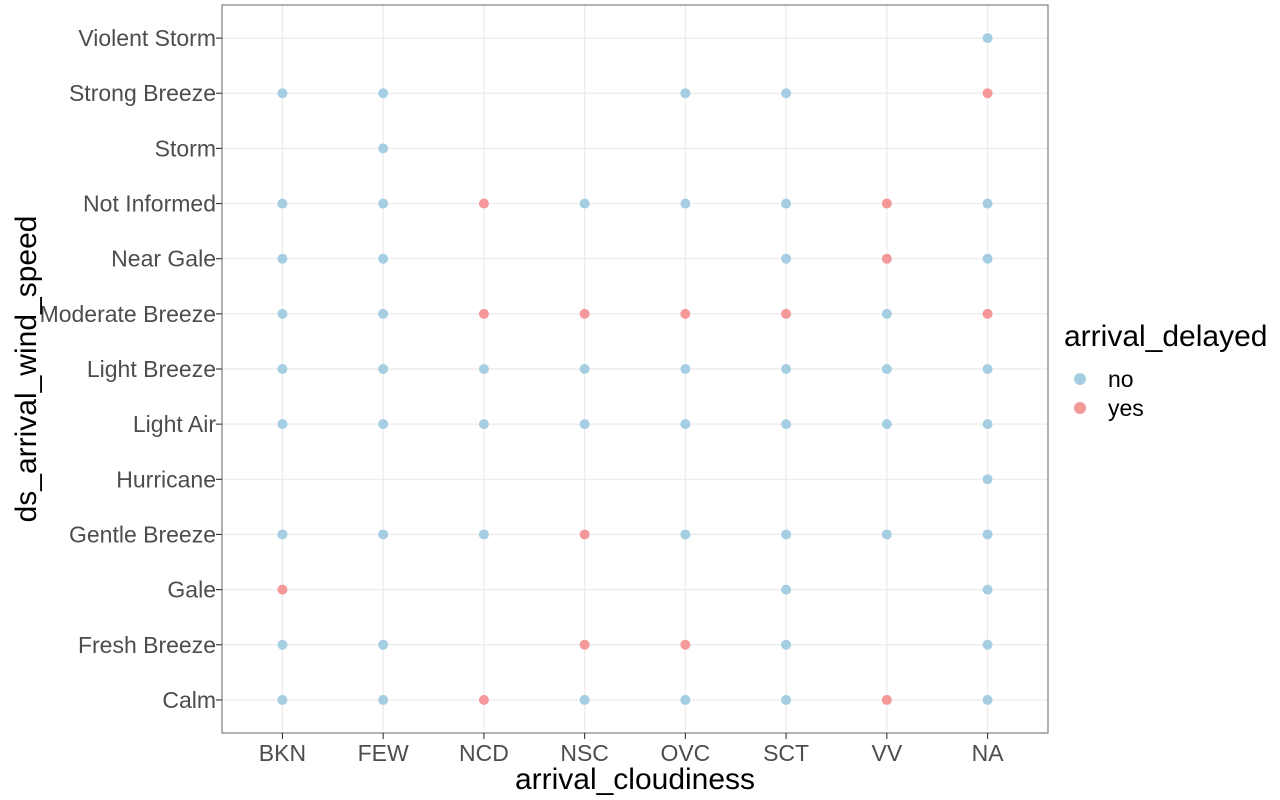  What do you see at coordinates (1165, 336) in the screenshot?
I see `legend-title: arrival_delayed` at bounding box center [1165, 336].